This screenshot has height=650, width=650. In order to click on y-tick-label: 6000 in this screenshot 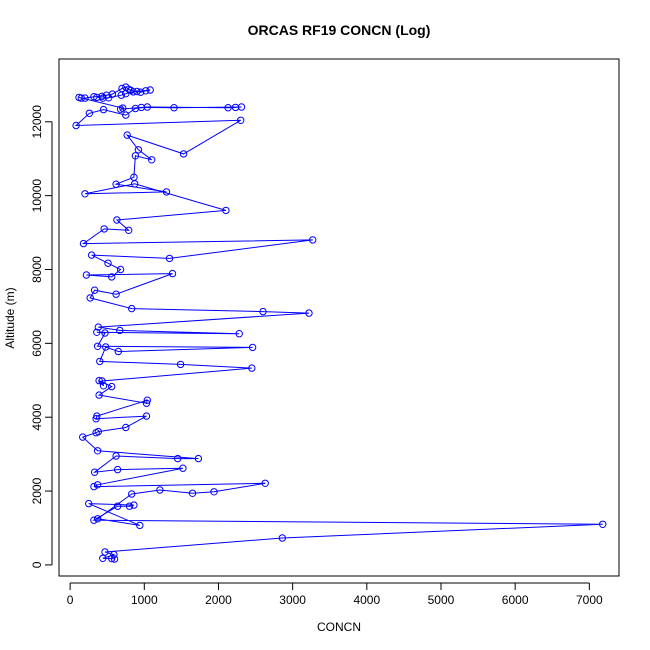, I will do `click(37, 343)`.